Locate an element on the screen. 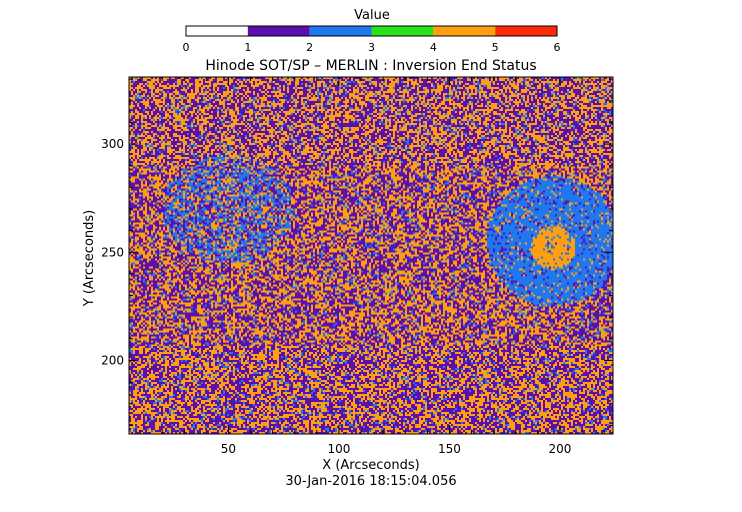  colorbar-tick-label: 4 is located at coordinates (433, 47).